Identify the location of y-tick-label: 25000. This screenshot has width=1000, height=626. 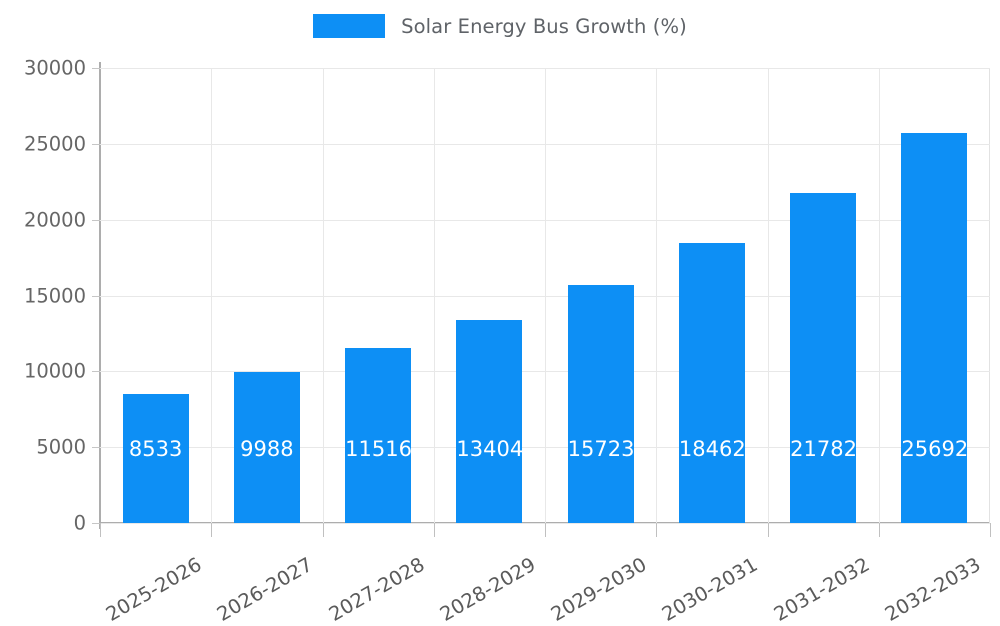
(54, 144).